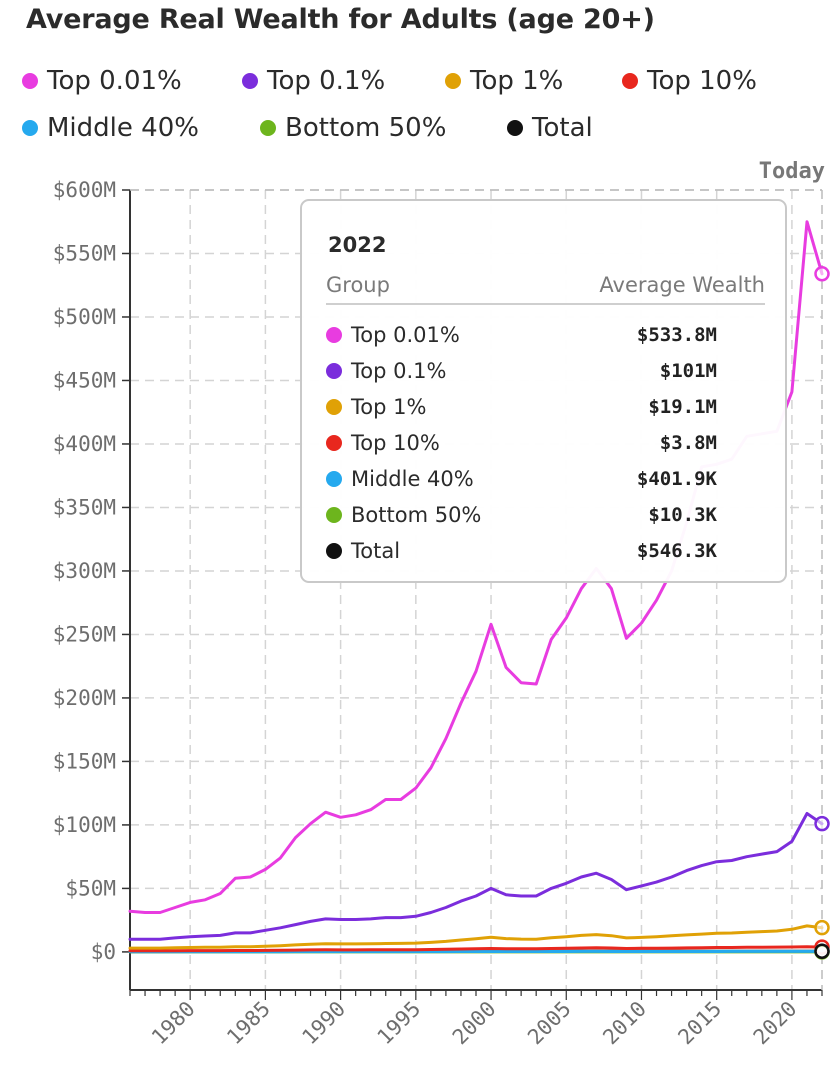  What do you see at coordinates (84, 317) in the screenshot?
I see `y-tick-label: $500M` at bounding box center [84, 317].